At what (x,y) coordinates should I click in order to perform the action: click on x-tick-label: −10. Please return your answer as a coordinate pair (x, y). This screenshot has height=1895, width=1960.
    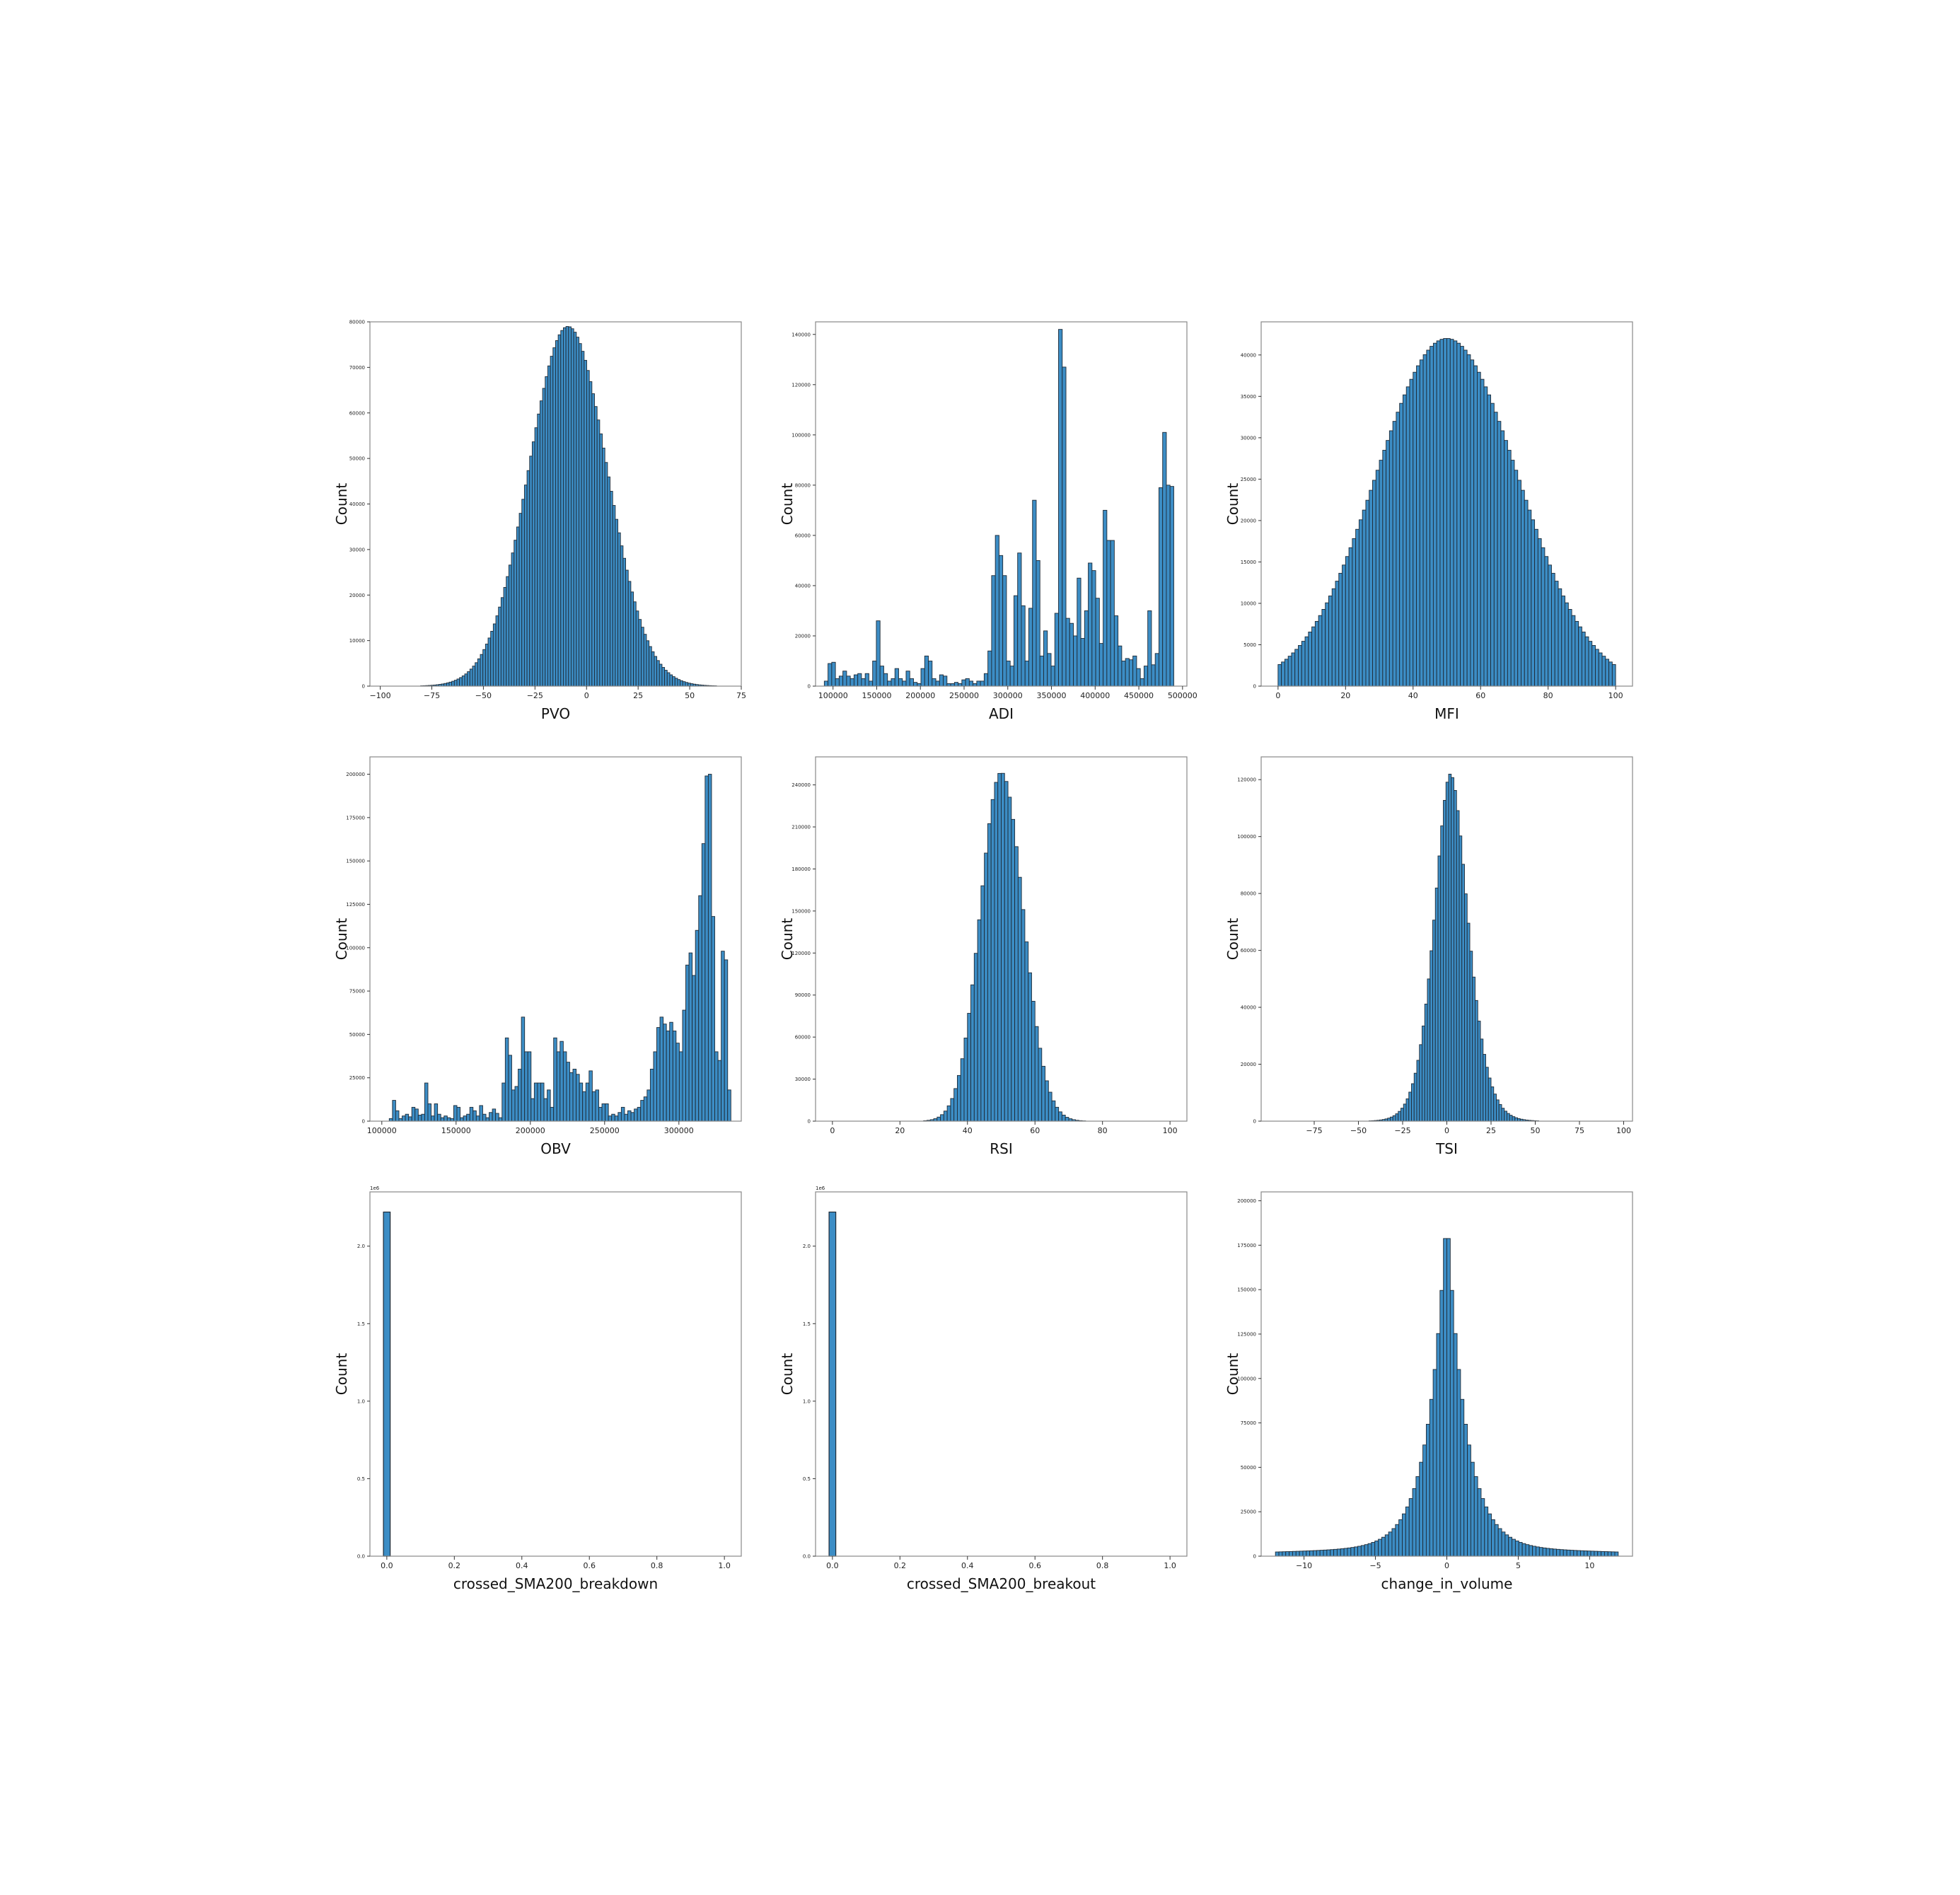
    Looking at the image, I should click on (1304, 1565).